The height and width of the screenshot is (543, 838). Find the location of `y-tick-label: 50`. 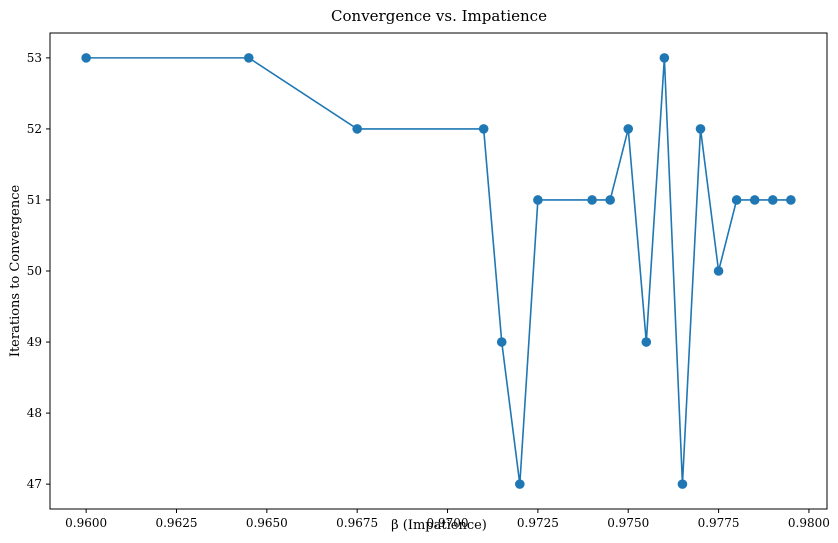

y-tick-label: 50 is located at coordinates (34, 271).